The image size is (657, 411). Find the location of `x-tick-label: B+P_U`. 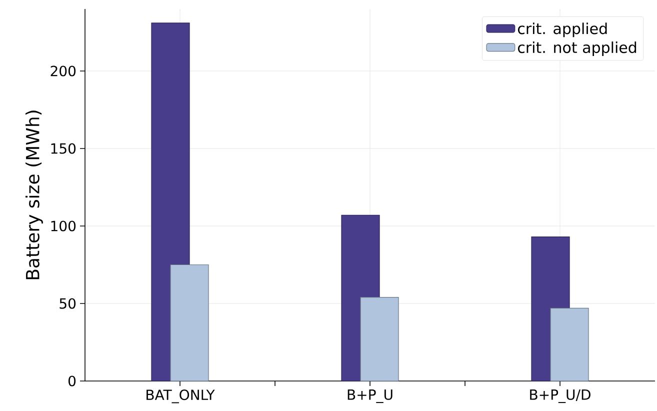

x-tick-label: B+P_U is located at coordinates (370, 397).